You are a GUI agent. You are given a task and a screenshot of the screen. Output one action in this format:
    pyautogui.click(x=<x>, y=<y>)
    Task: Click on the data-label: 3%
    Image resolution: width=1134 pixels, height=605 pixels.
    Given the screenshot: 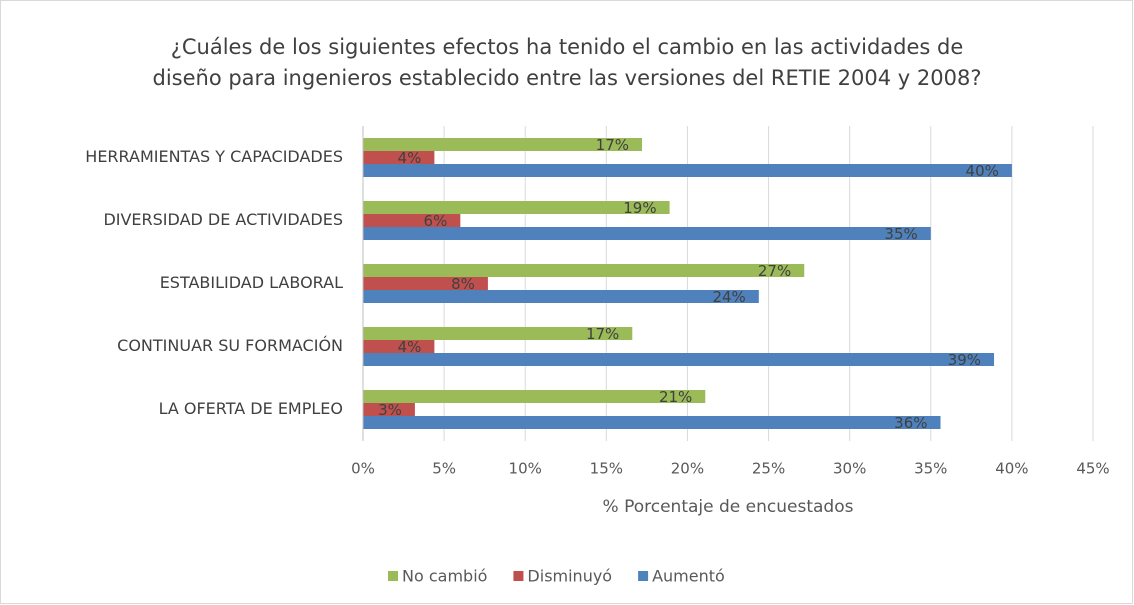 What is the action you would take?
    pyautogui.click(x=390, y=410)
    